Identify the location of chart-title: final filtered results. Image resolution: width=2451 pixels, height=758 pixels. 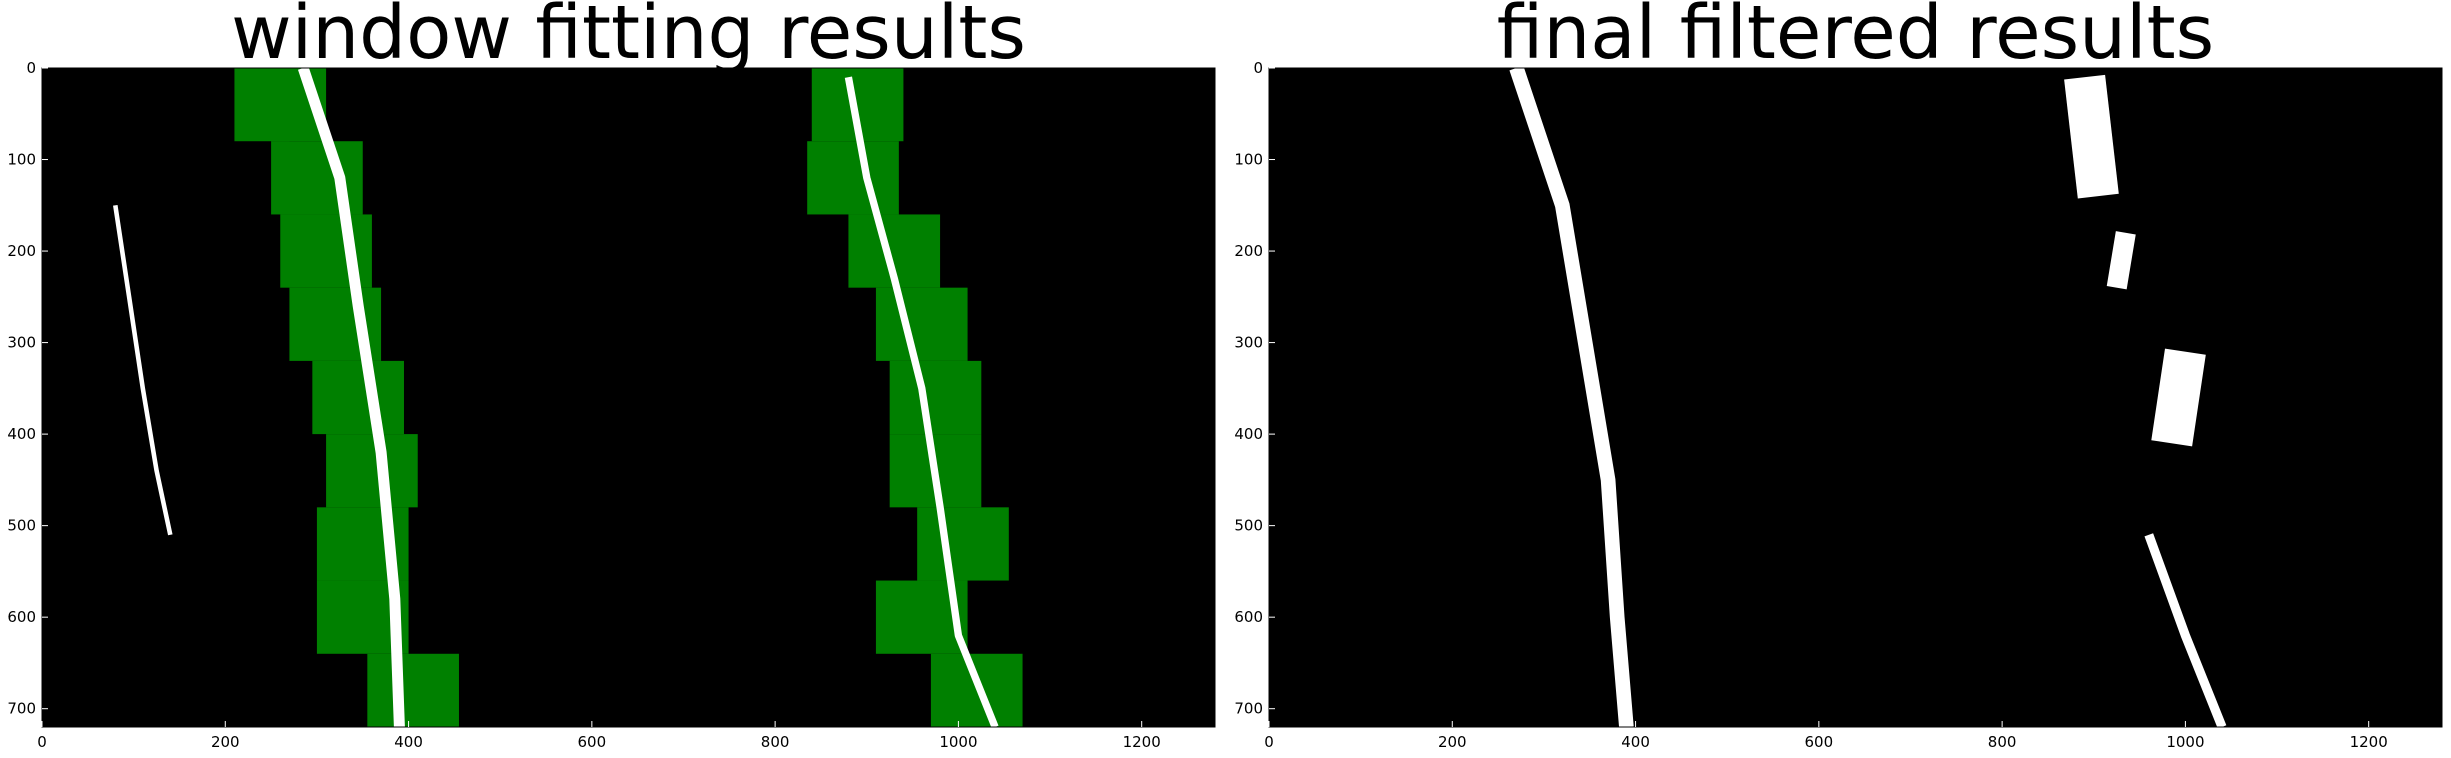
(1855, 38).